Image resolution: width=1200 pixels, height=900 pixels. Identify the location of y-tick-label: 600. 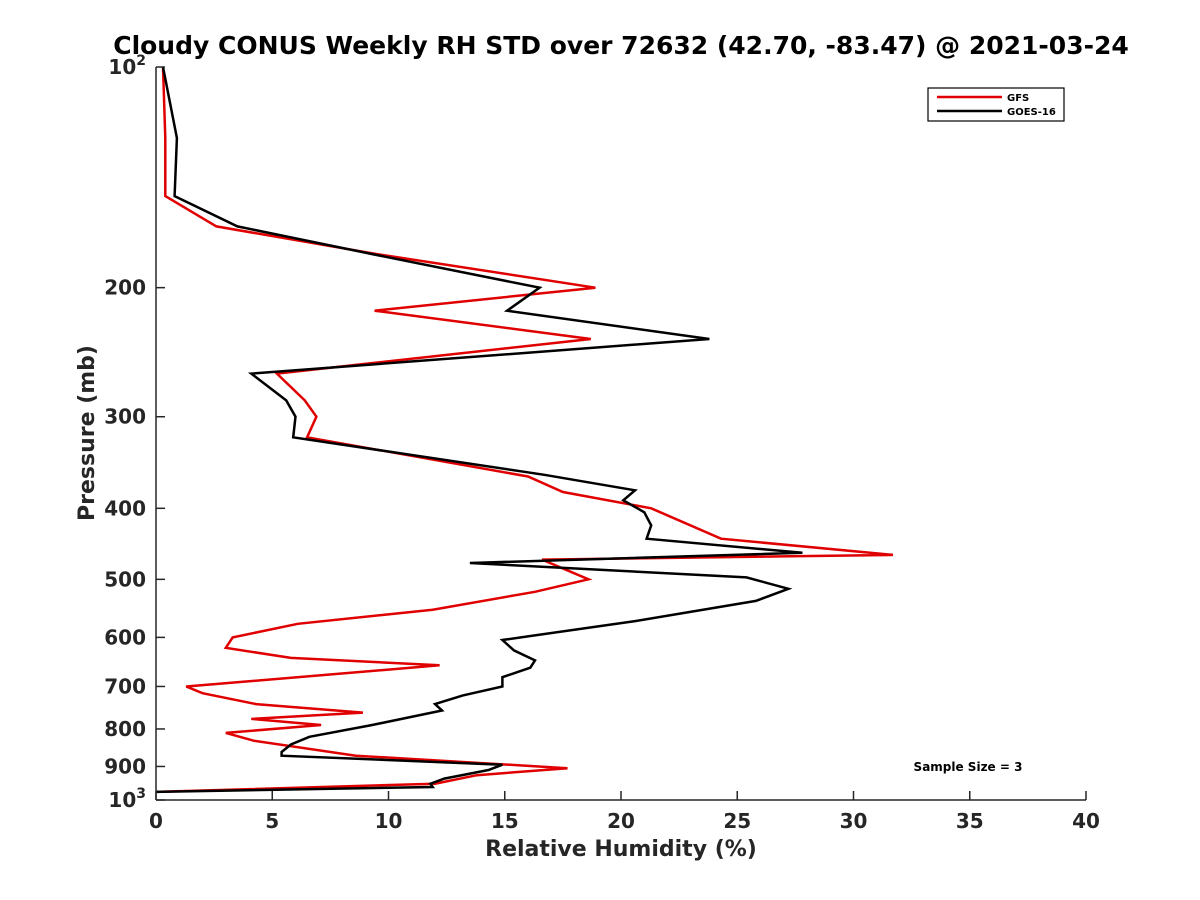
(125, 637).